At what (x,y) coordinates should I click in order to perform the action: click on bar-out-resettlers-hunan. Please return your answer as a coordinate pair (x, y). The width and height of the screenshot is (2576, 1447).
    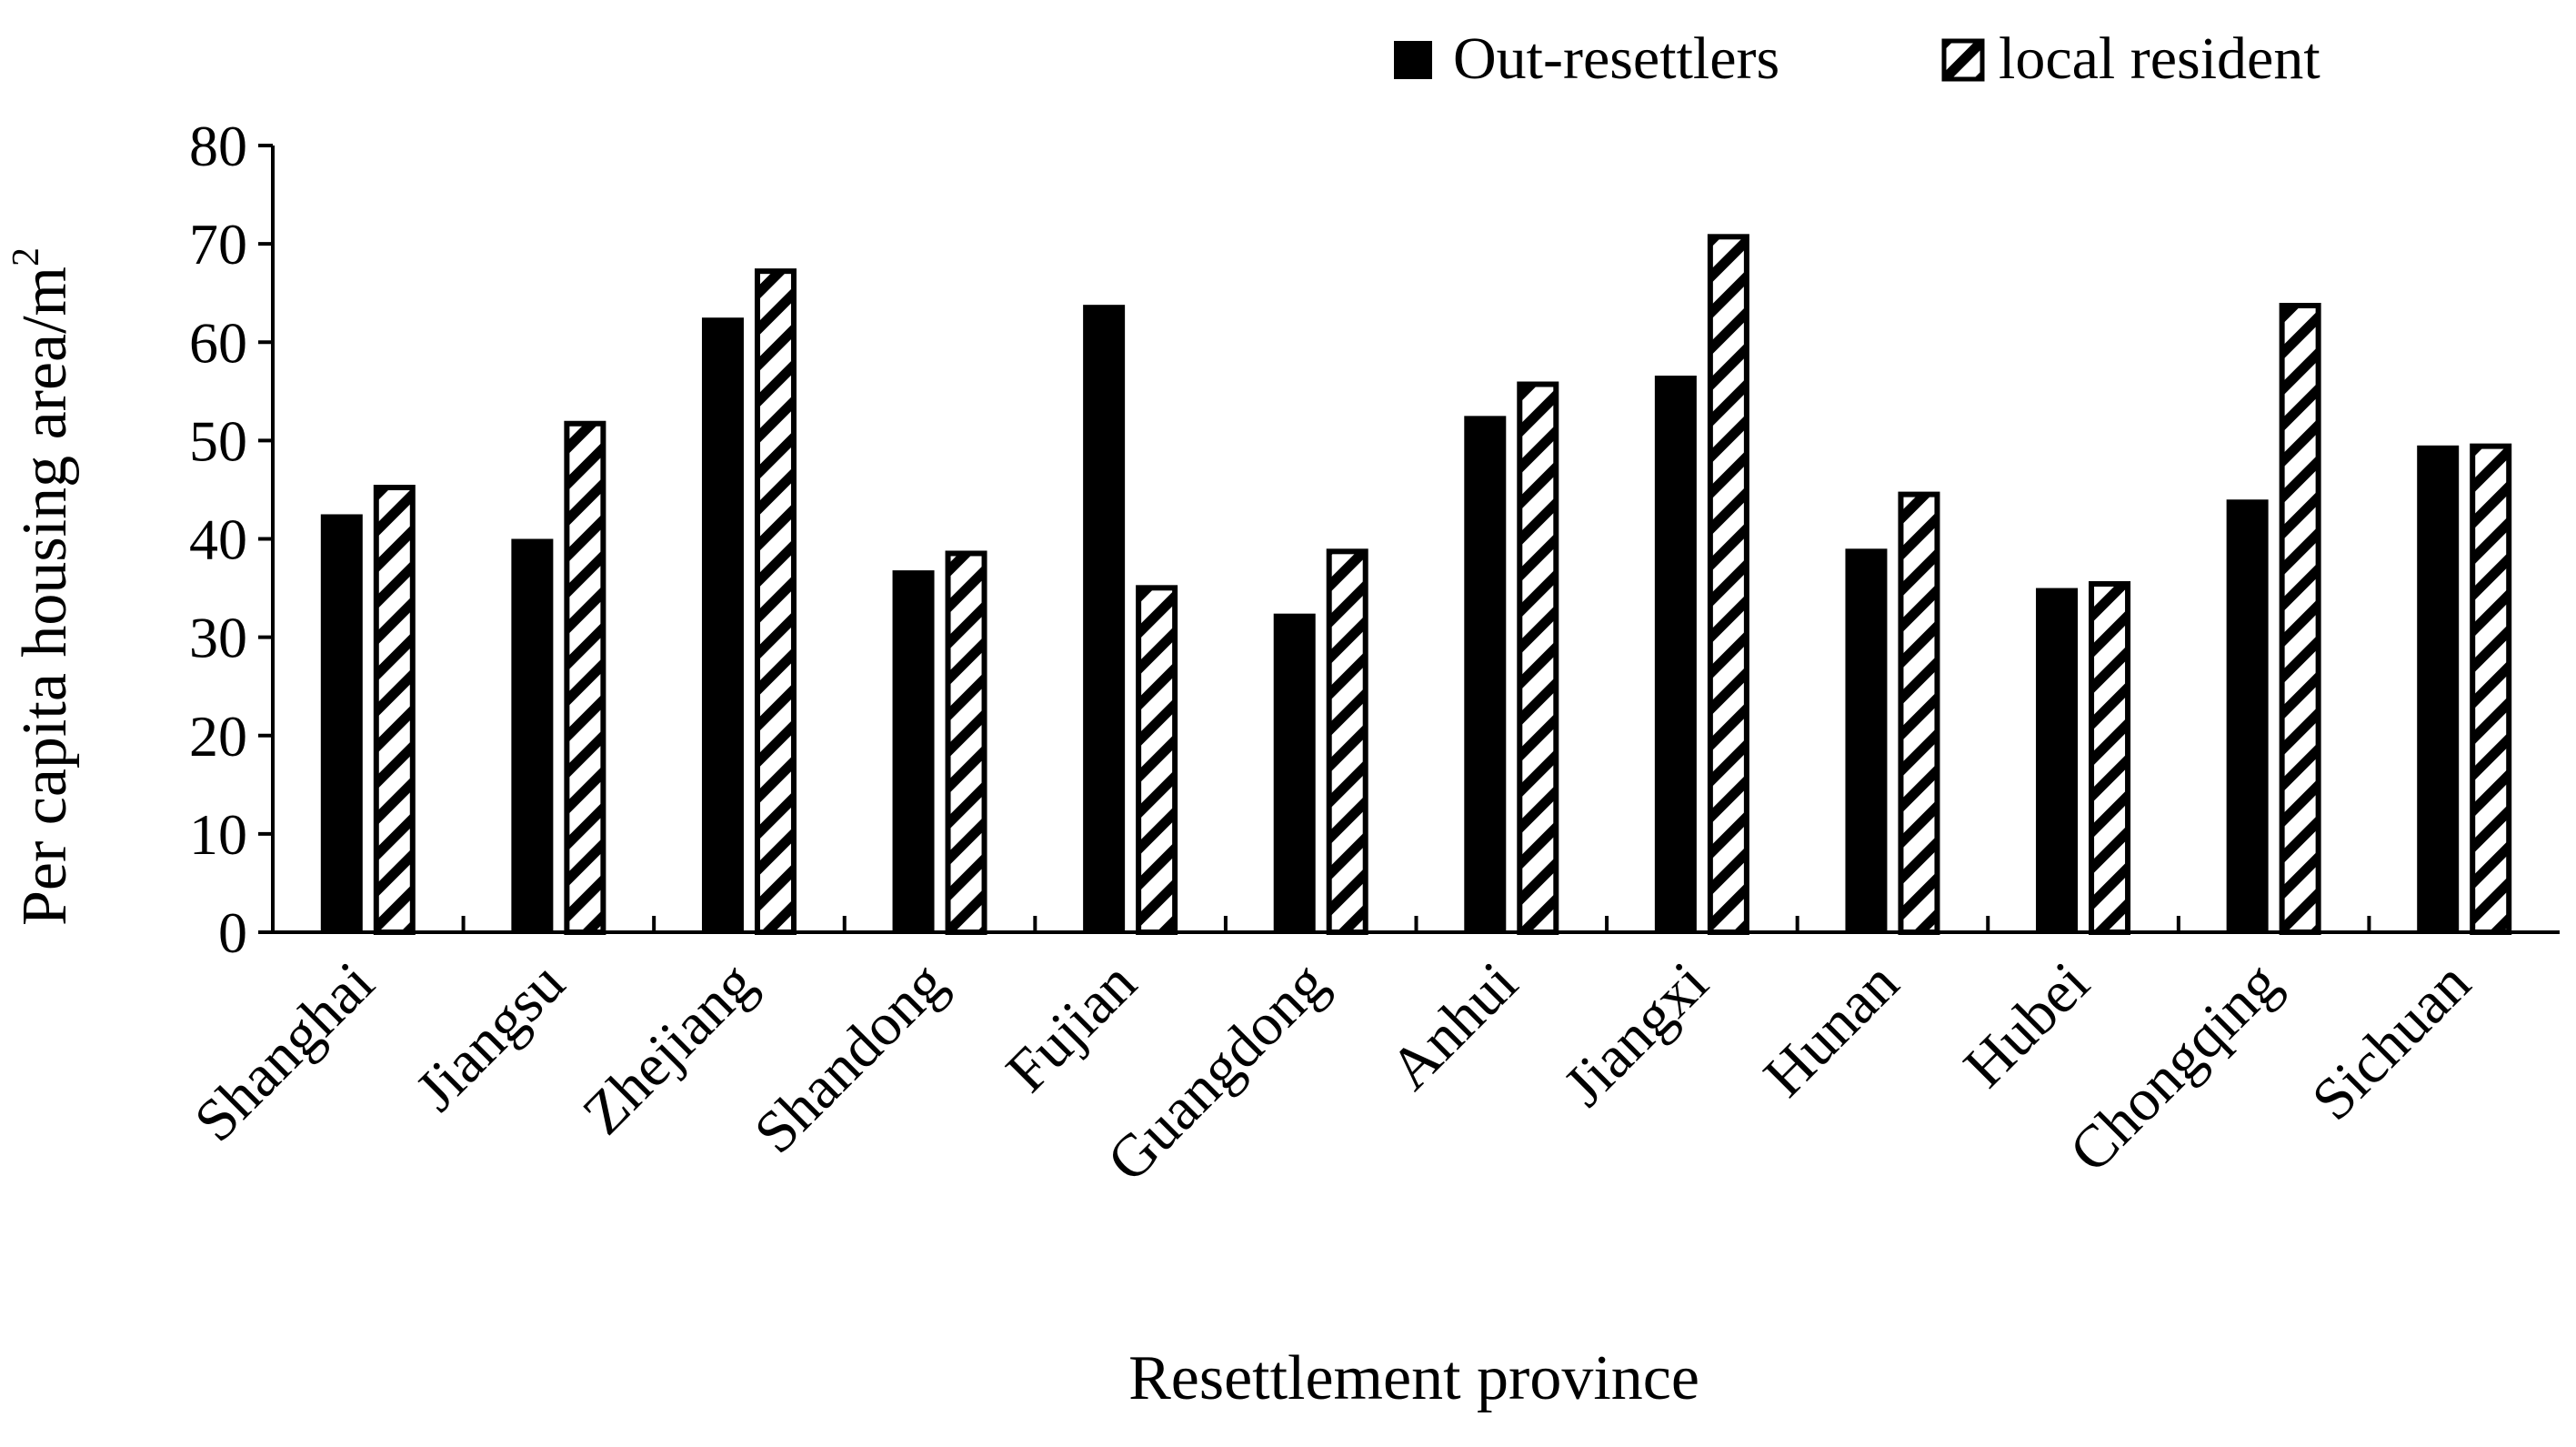
    Looking at the image, I should click on (1866, 740).